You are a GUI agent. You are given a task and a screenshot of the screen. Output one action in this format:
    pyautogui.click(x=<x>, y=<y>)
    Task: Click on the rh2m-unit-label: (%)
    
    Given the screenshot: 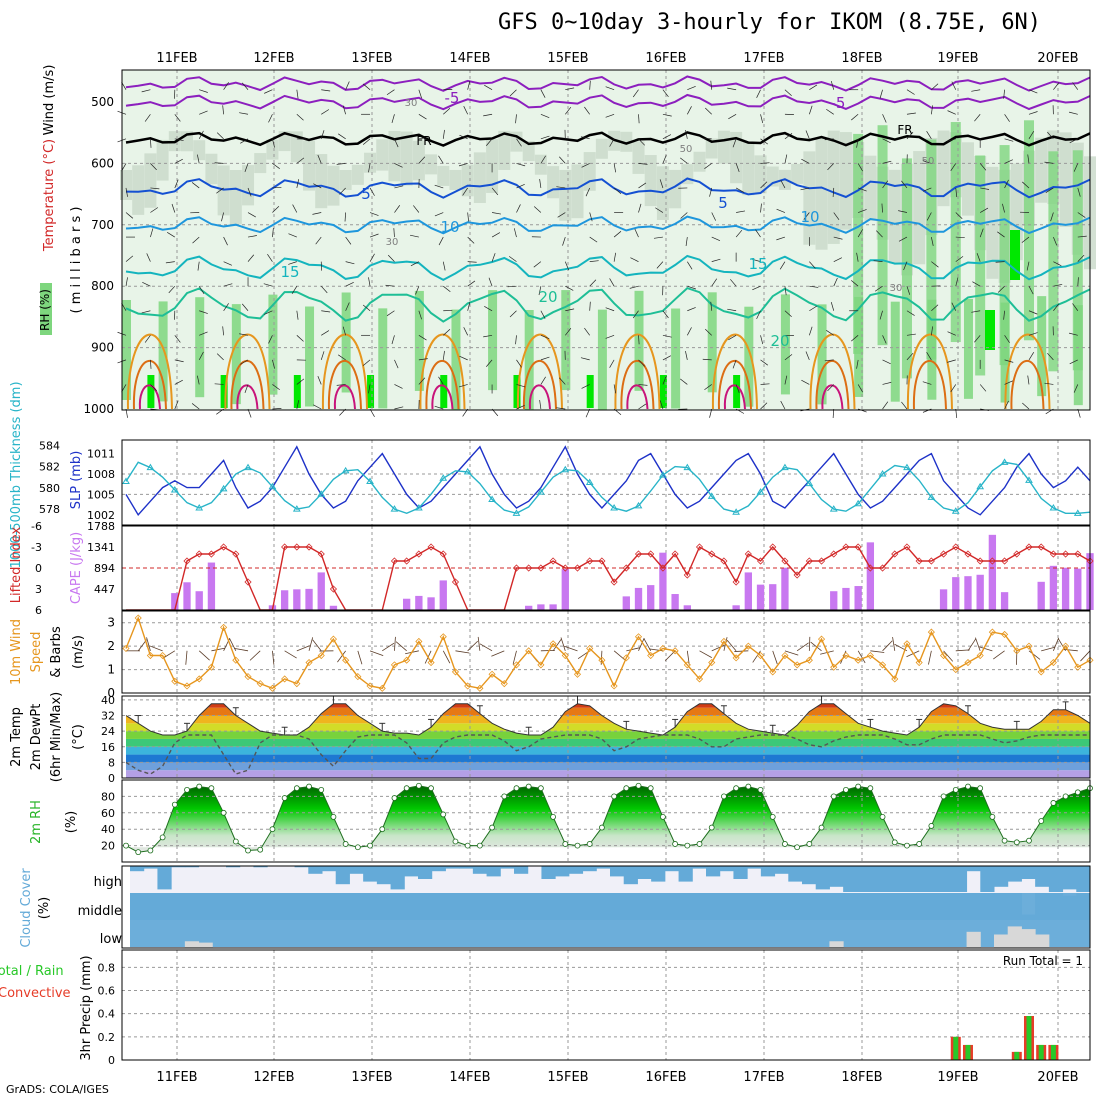 What is the action you would take?
    pyautogui.click(x=71, y=822)
    